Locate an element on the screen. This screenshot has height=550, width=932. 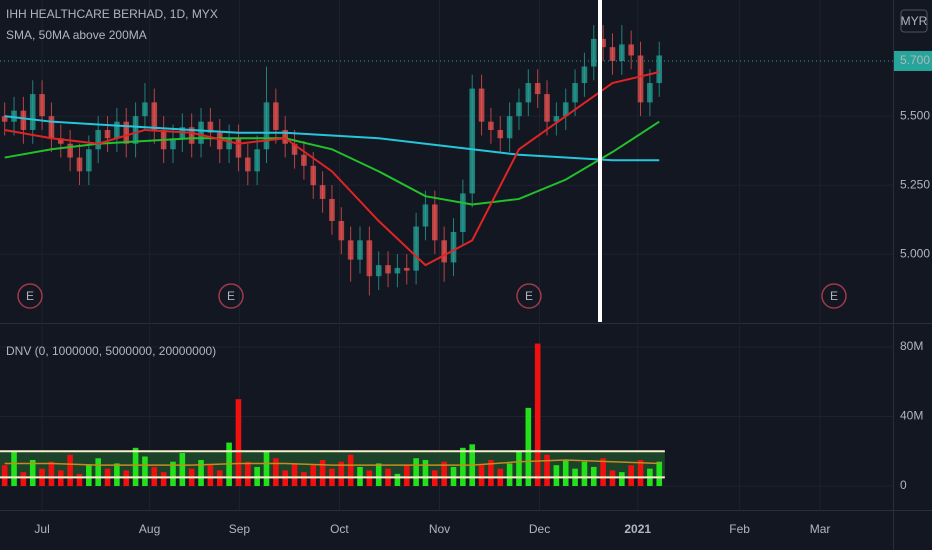
volume-title: DNV (0, 1000000, 5000000, 20000000) is located at coordinates (111, 351).